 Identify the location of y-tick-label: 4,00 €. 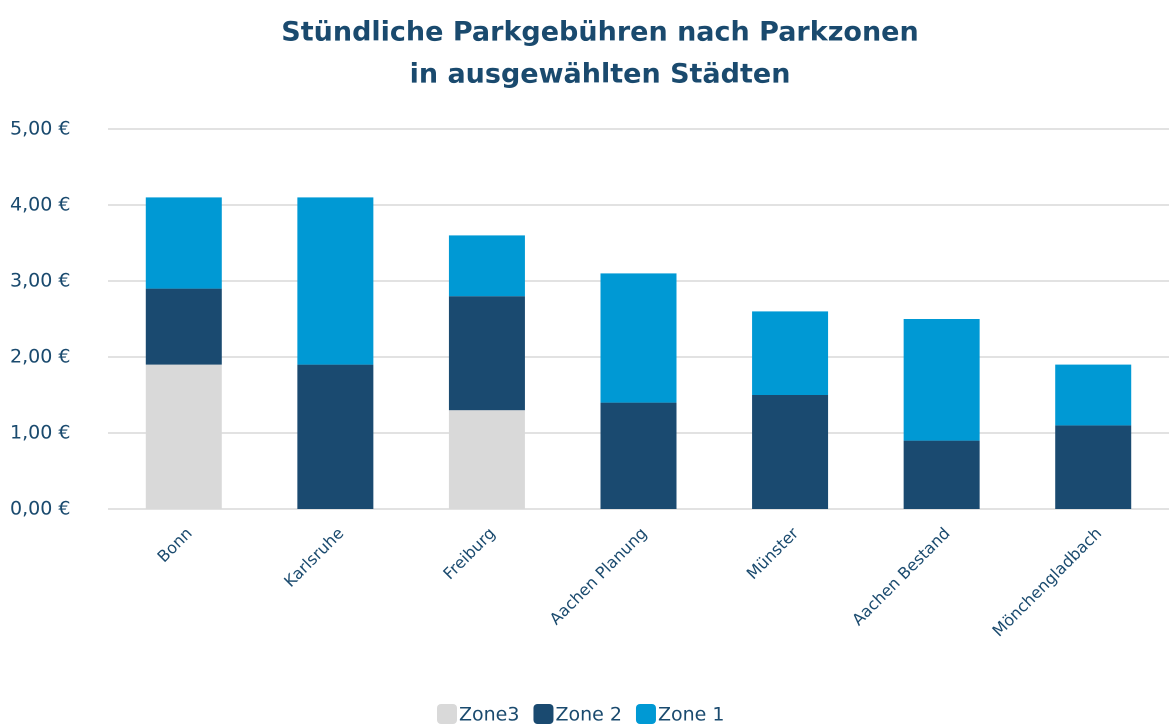
(40, 205).